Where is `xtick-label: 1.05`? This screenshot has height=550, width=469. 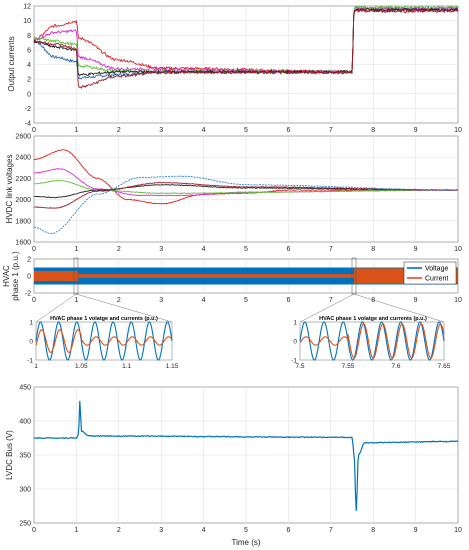 xtick-label: 1.05 is located at coordinates (81, 366).